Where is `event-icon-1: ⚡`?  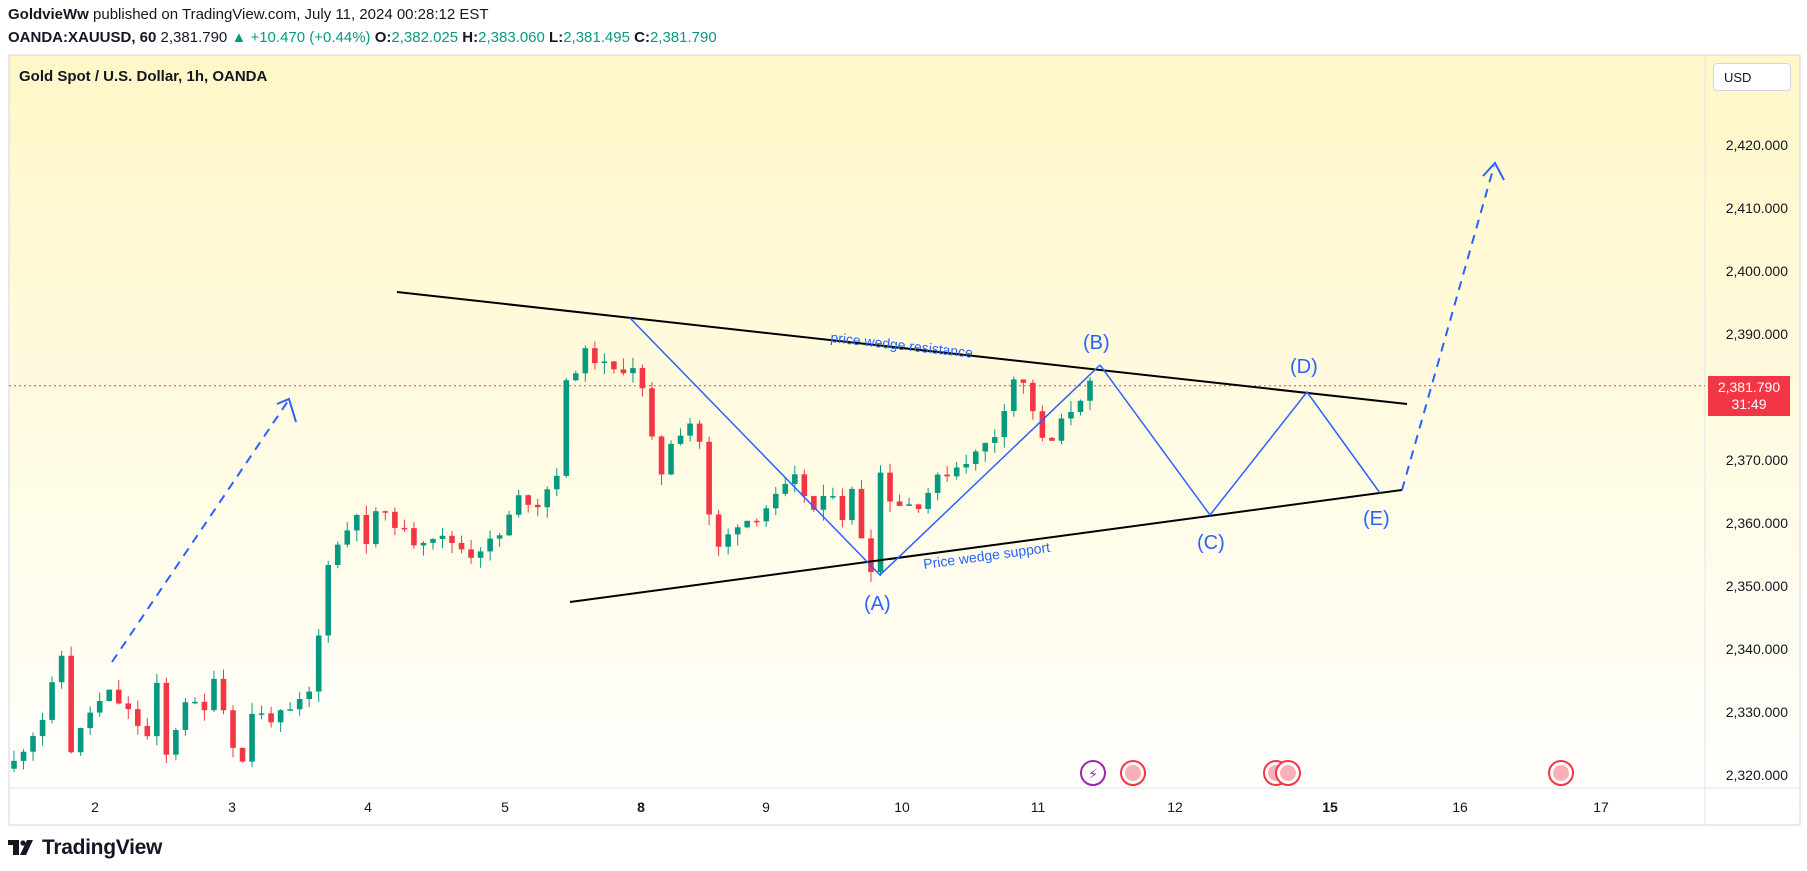
event-icon-1: ⚡ is located at coordinates (1093, 773).